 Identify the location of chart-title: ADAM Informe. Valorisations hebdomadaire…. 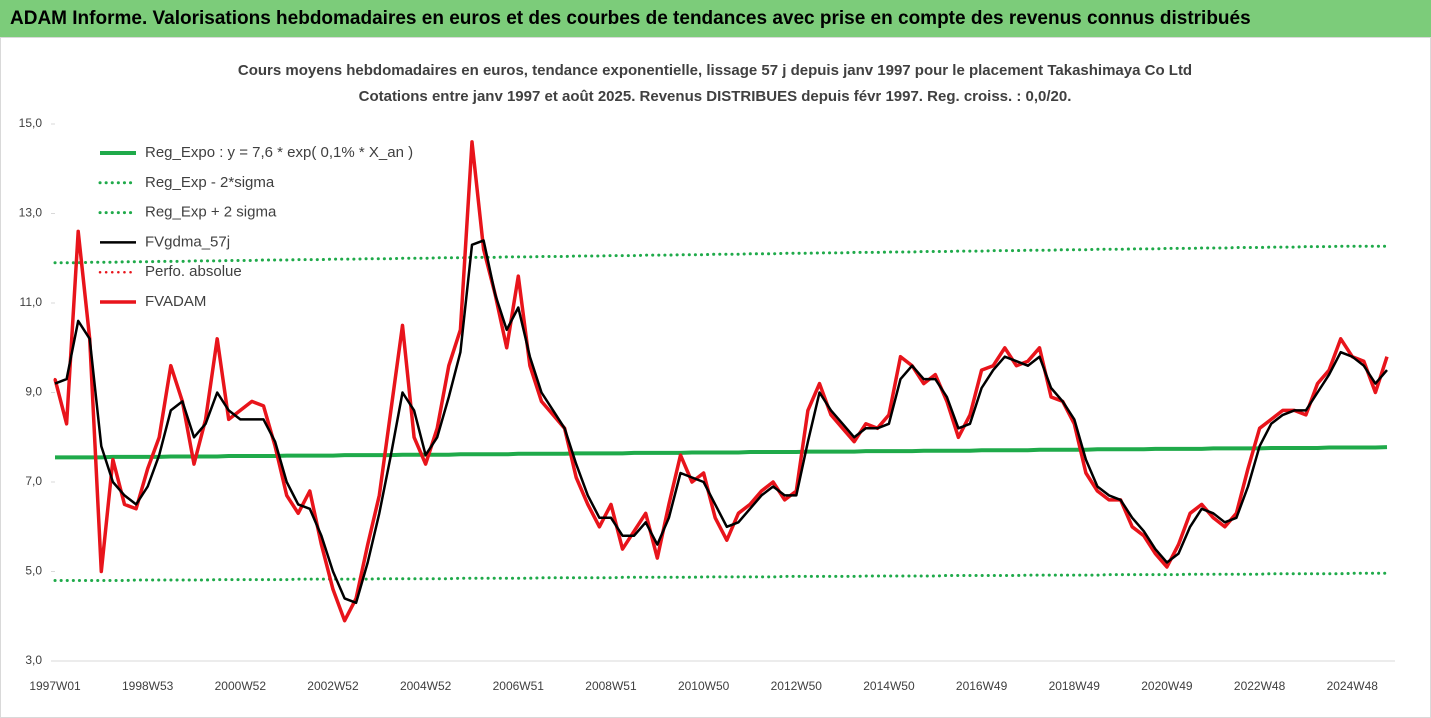
(630, 18).